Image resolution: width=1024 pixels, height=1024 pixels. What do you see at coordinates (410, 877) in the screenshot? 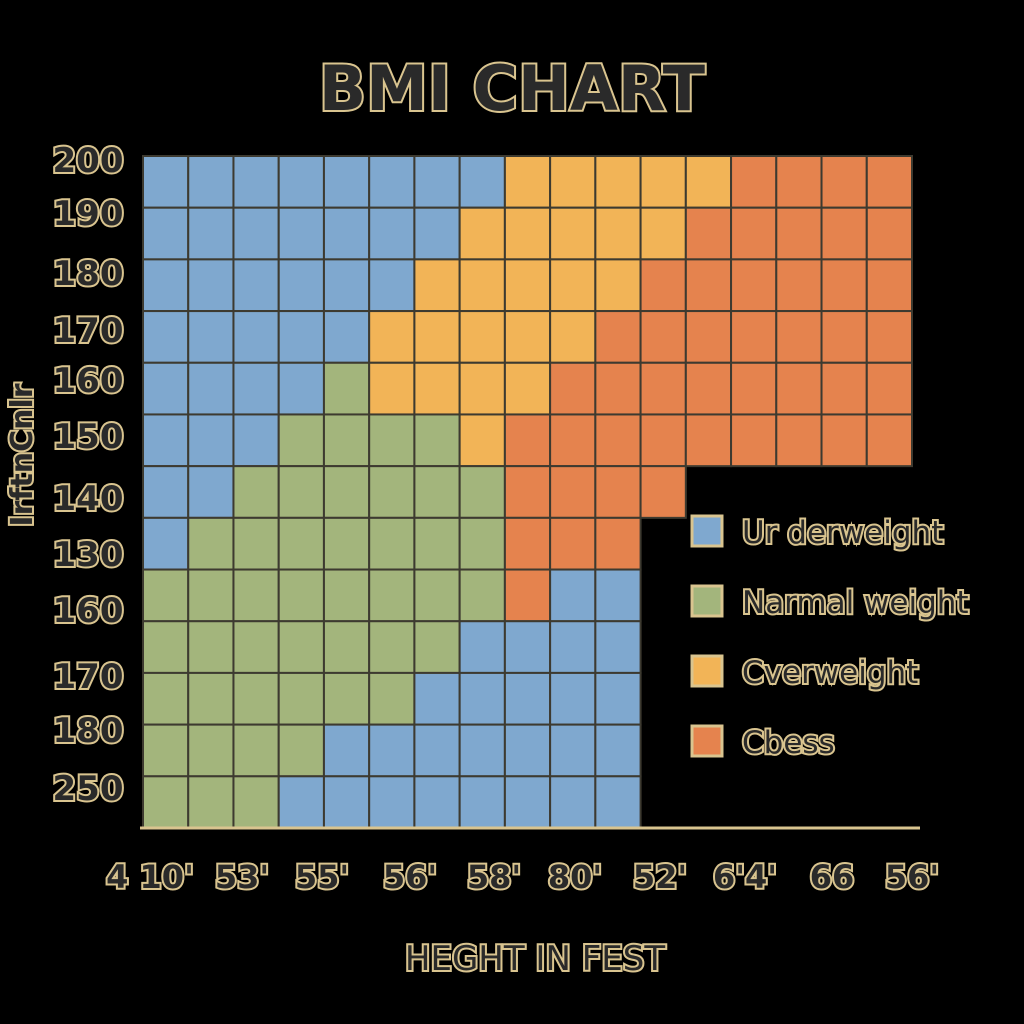
I see `x-tick-label: 56'` at bounding box center [410, 877].